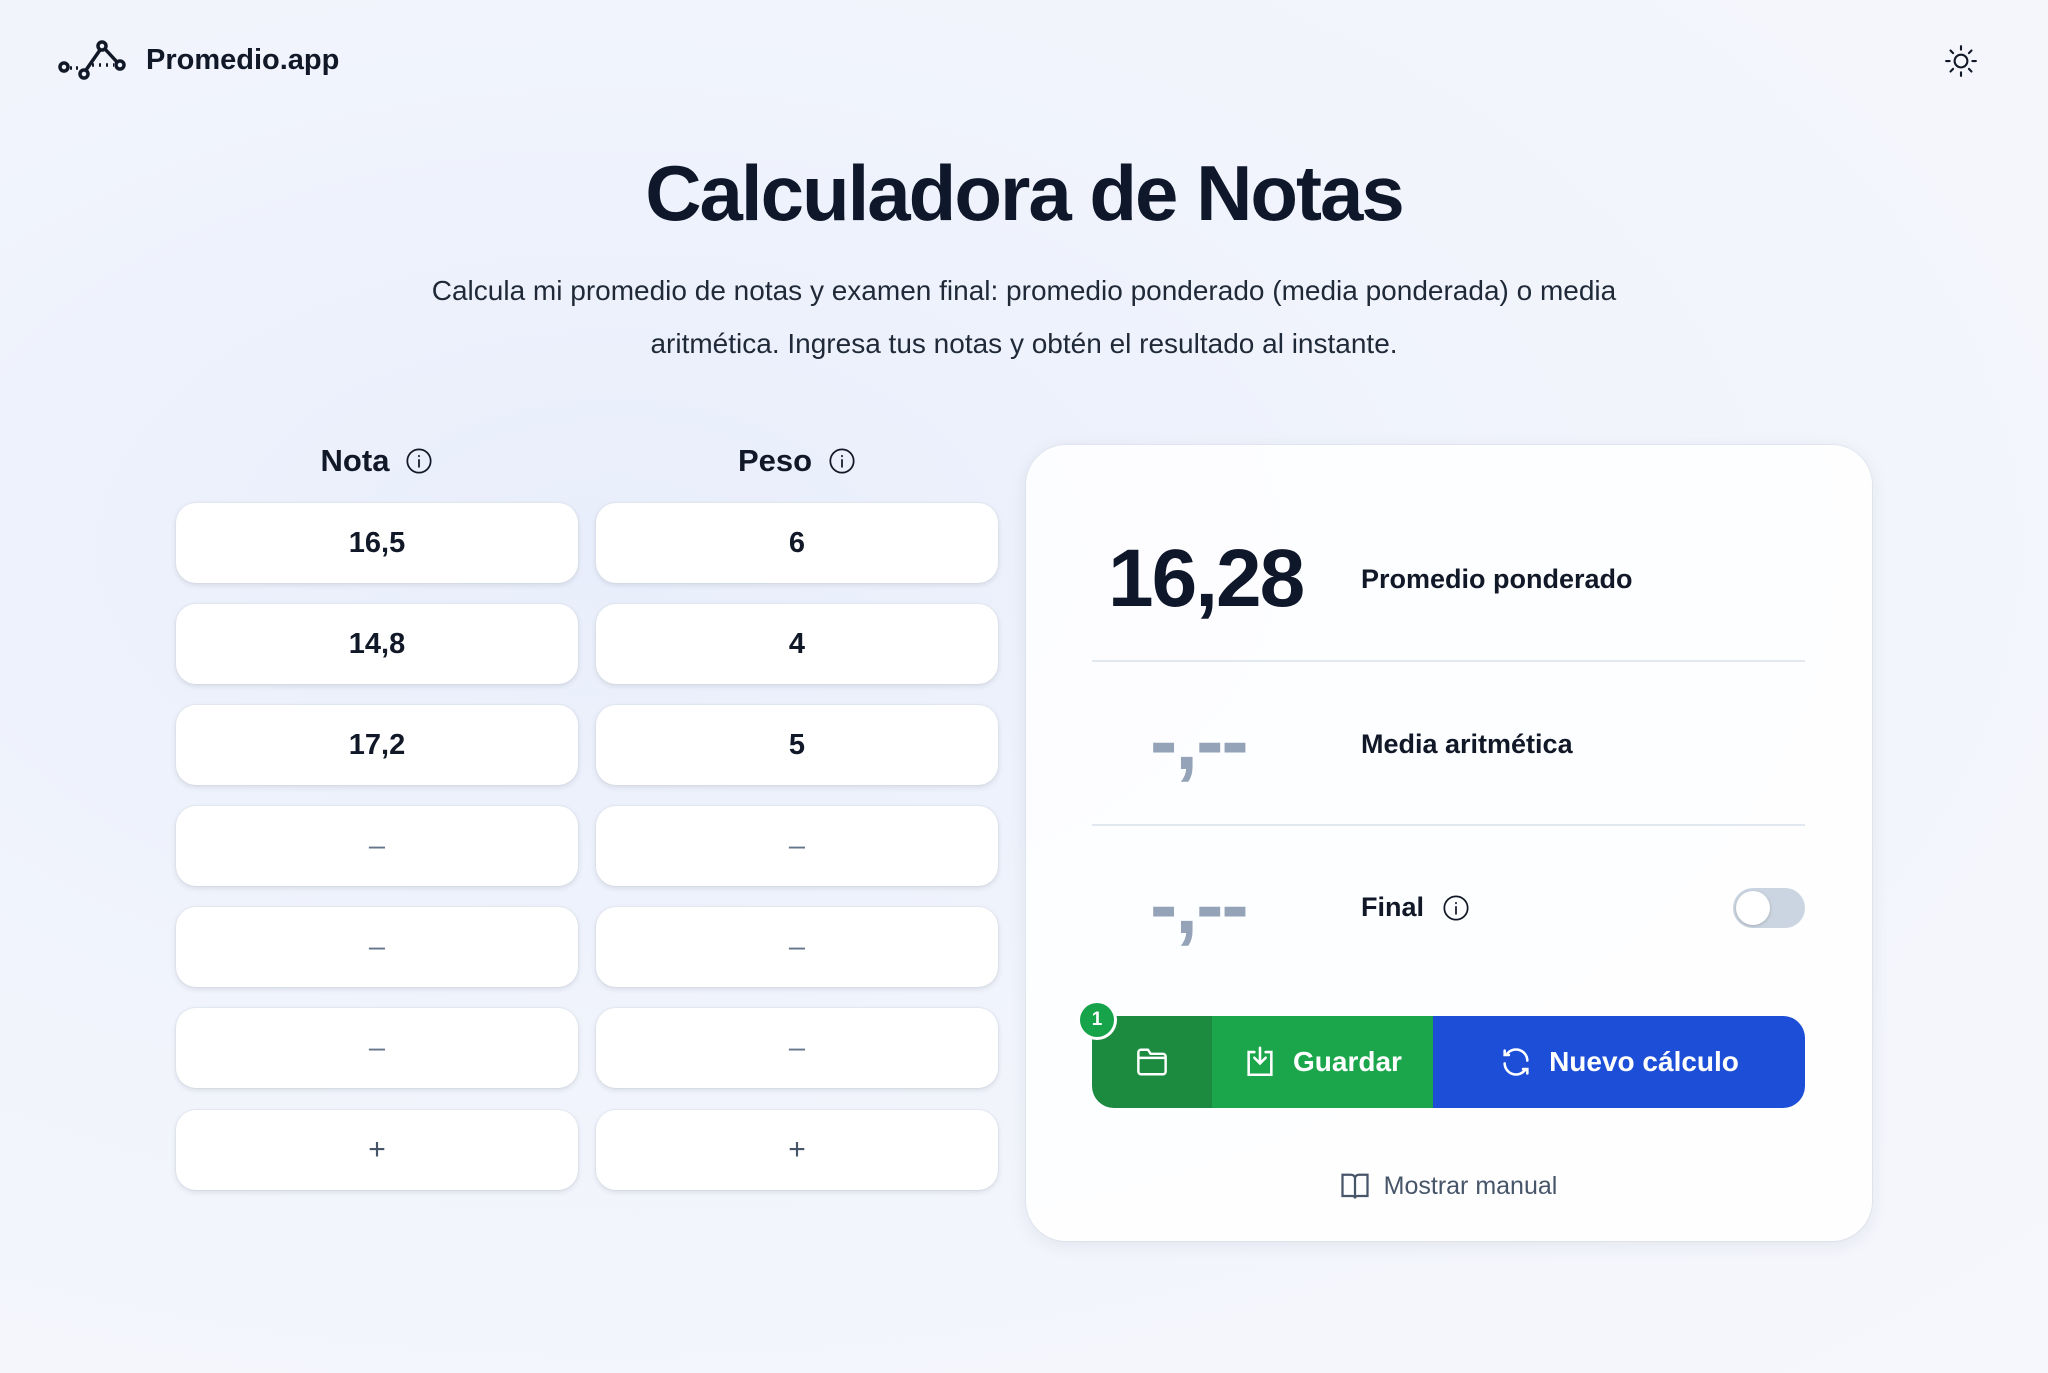  Describe the element at coordinates (1753, 908) in the screenshot. I see `toggle-knob` at that location.